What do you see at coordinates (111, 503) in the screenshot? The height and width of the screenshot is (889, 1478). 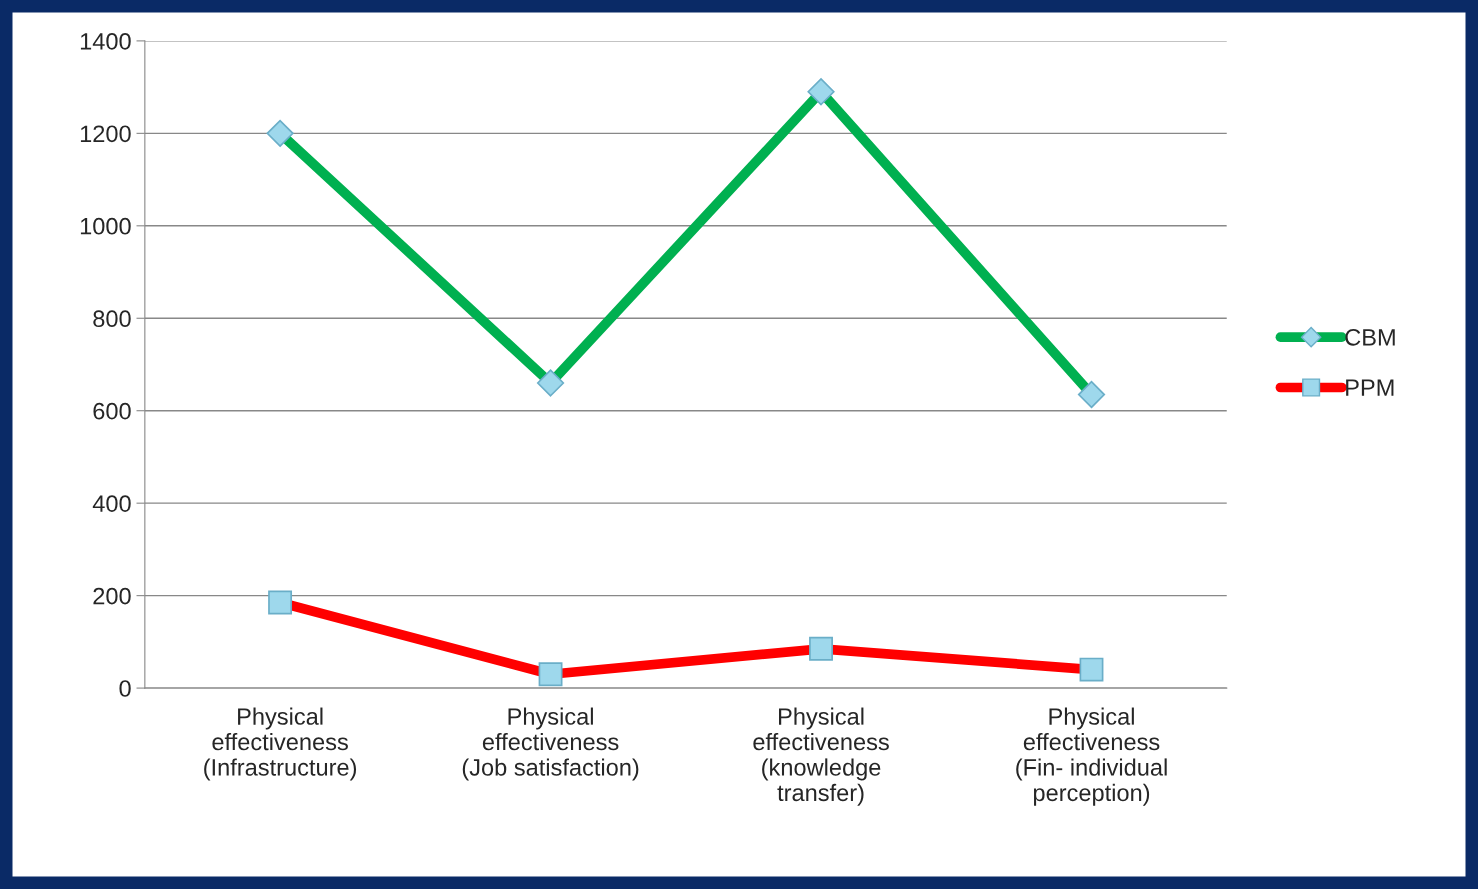 I see `y-tick-label: 400` at bounding box center [111, 503].